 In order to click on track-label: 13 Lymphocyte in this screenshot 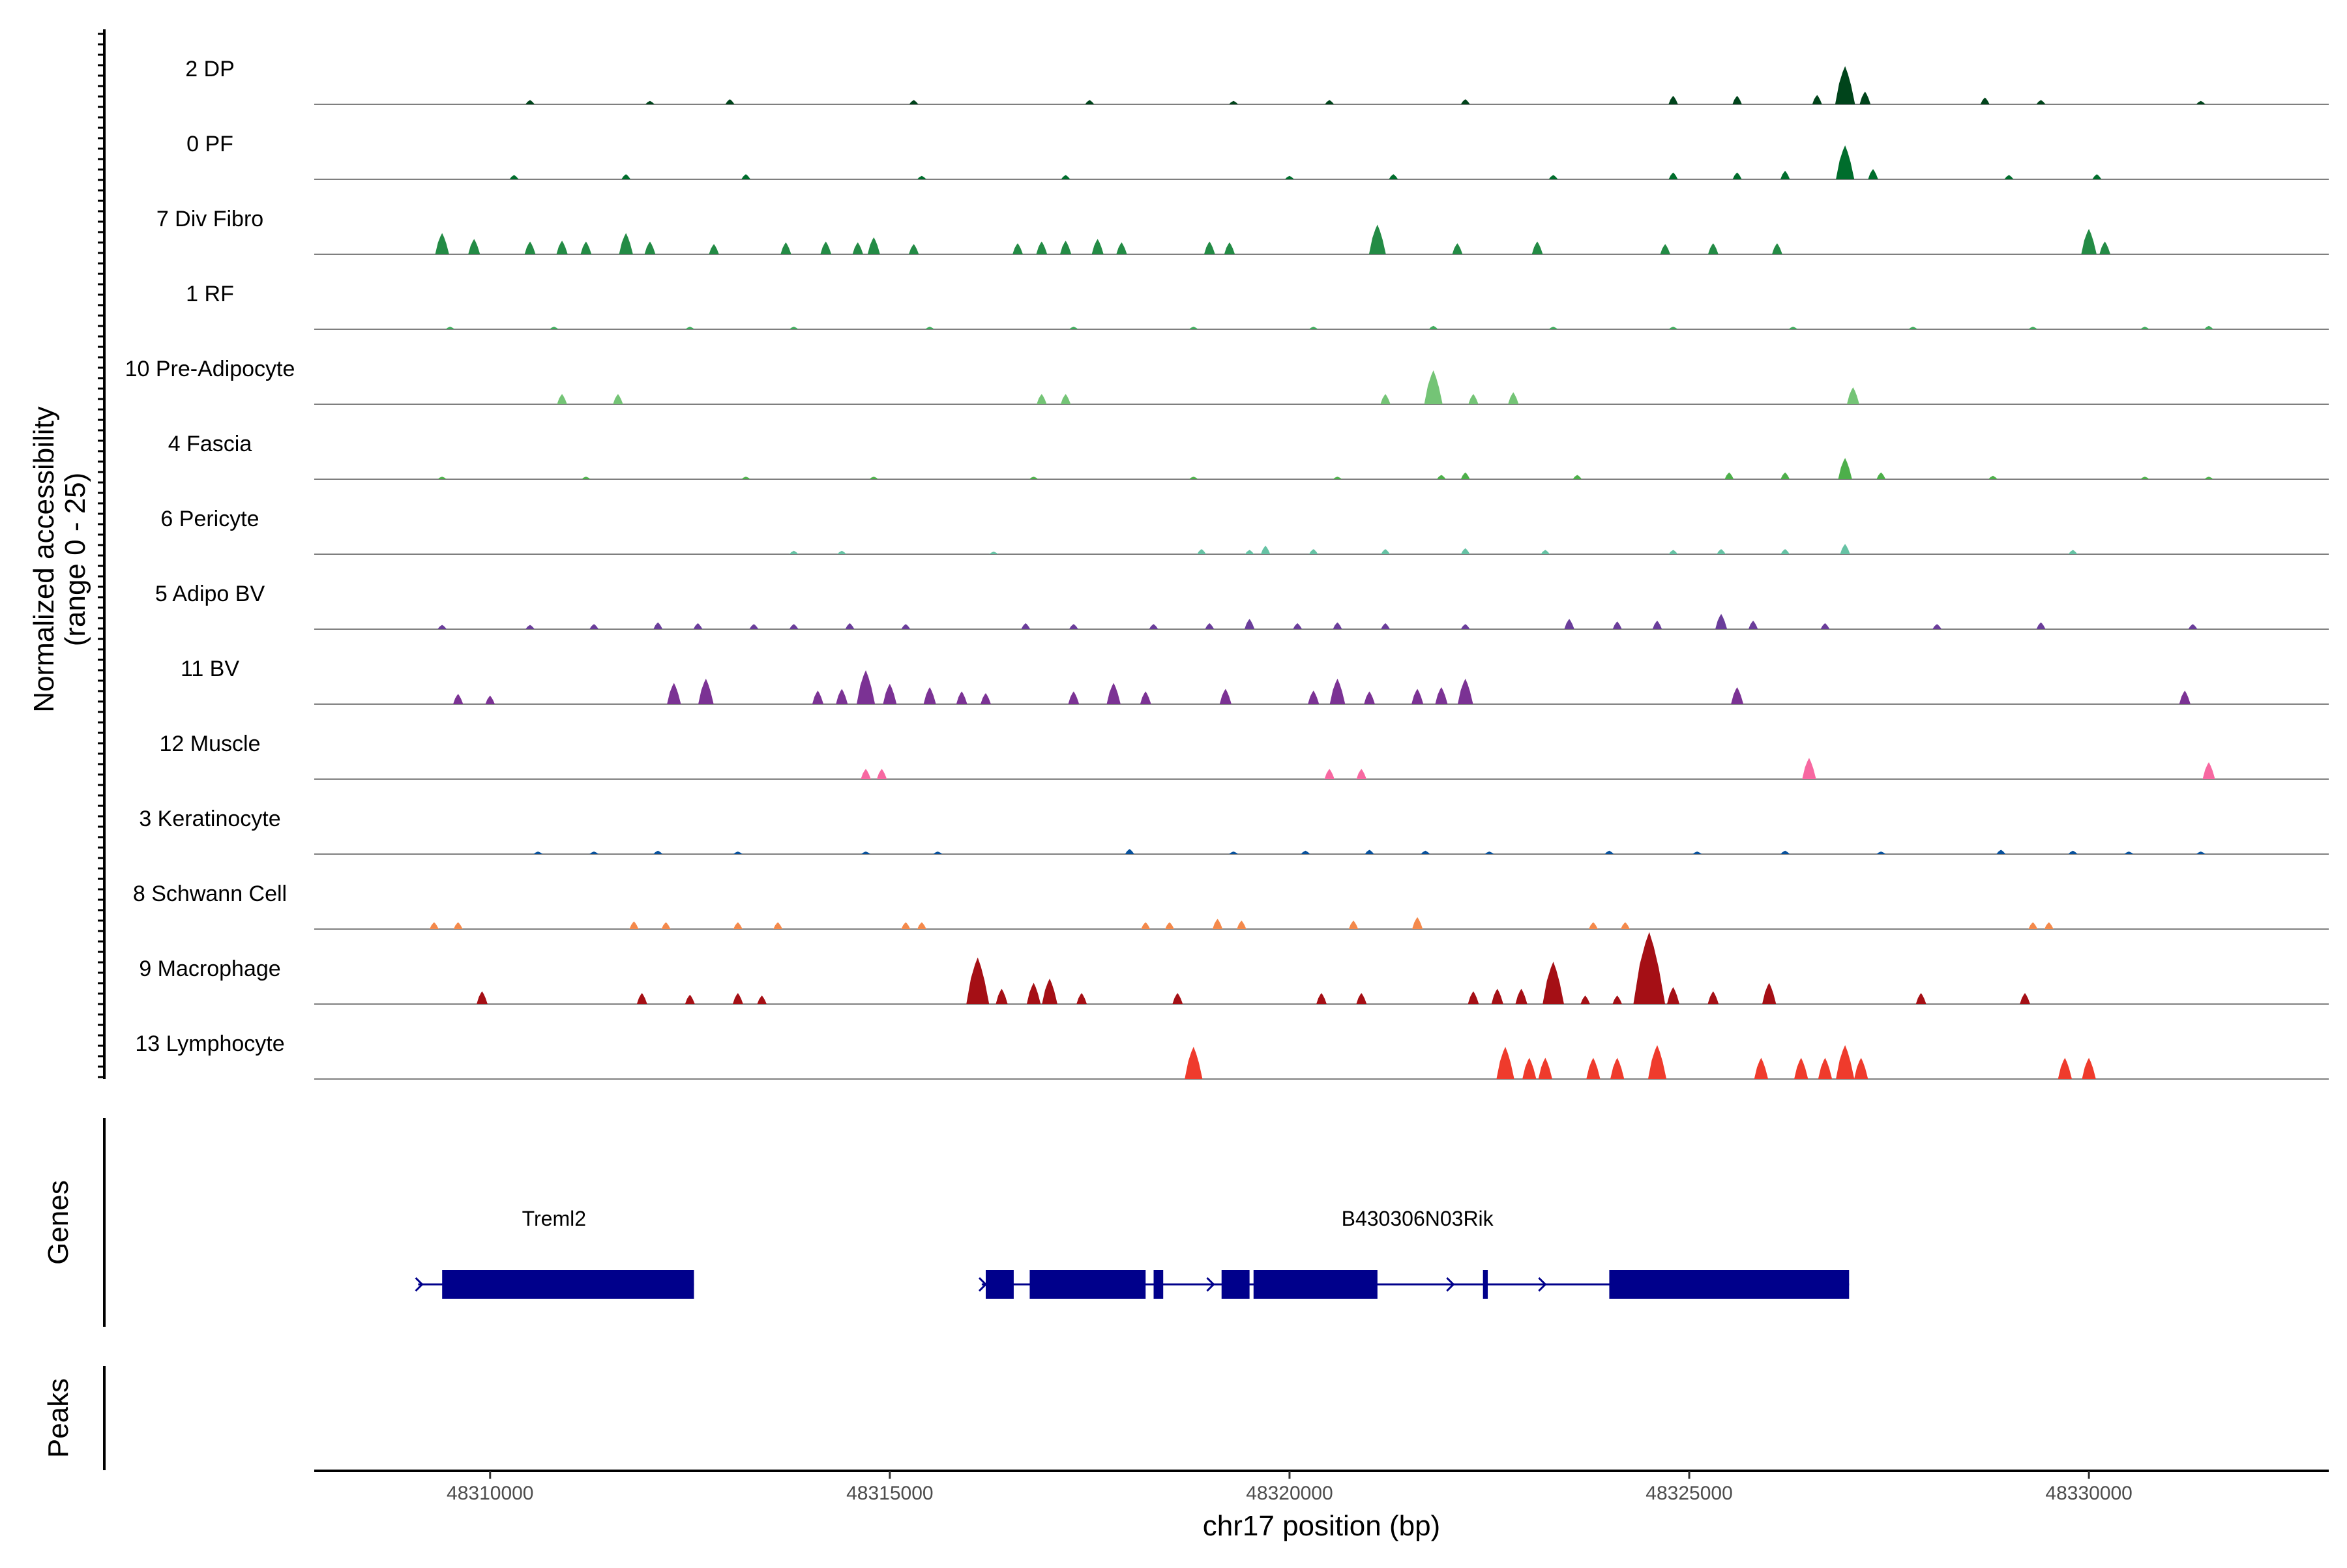, I will do `click(209, 1044)`.